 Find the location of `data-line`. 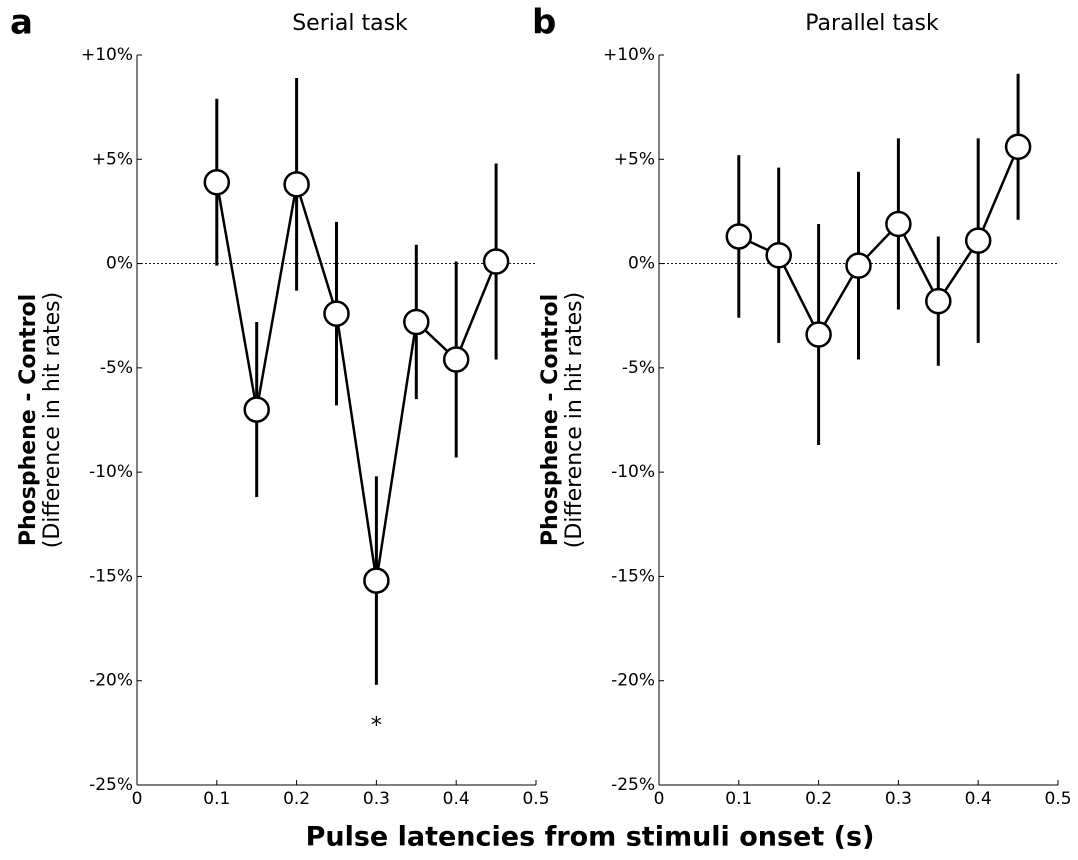

data-line is located at coordinates (356, 381).